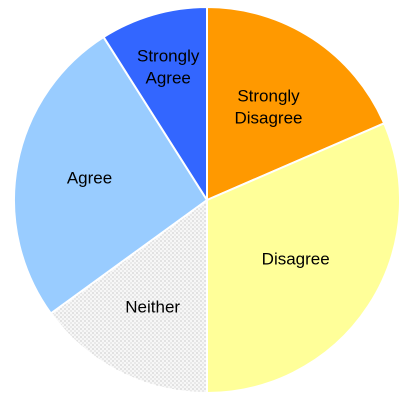 This screenshot has height=396, width=399. I want to click on slice-label-strongly-agree: Strongly Agree, so click(168, 67).